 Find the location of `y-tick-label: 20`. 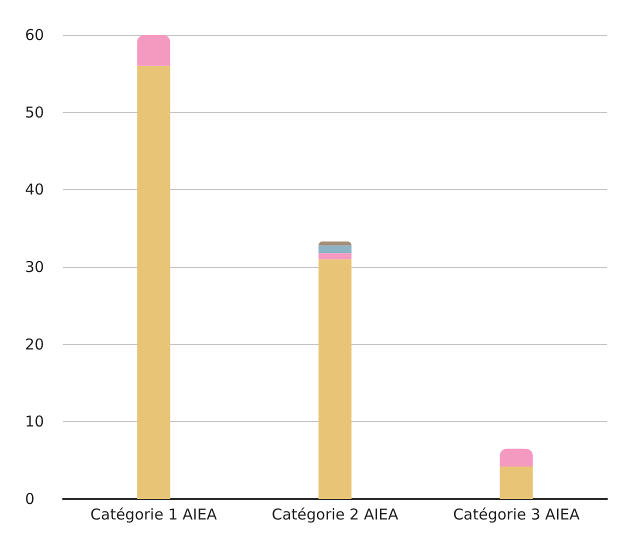

y-tick-label: 20 is located at coordinates (34, 344).